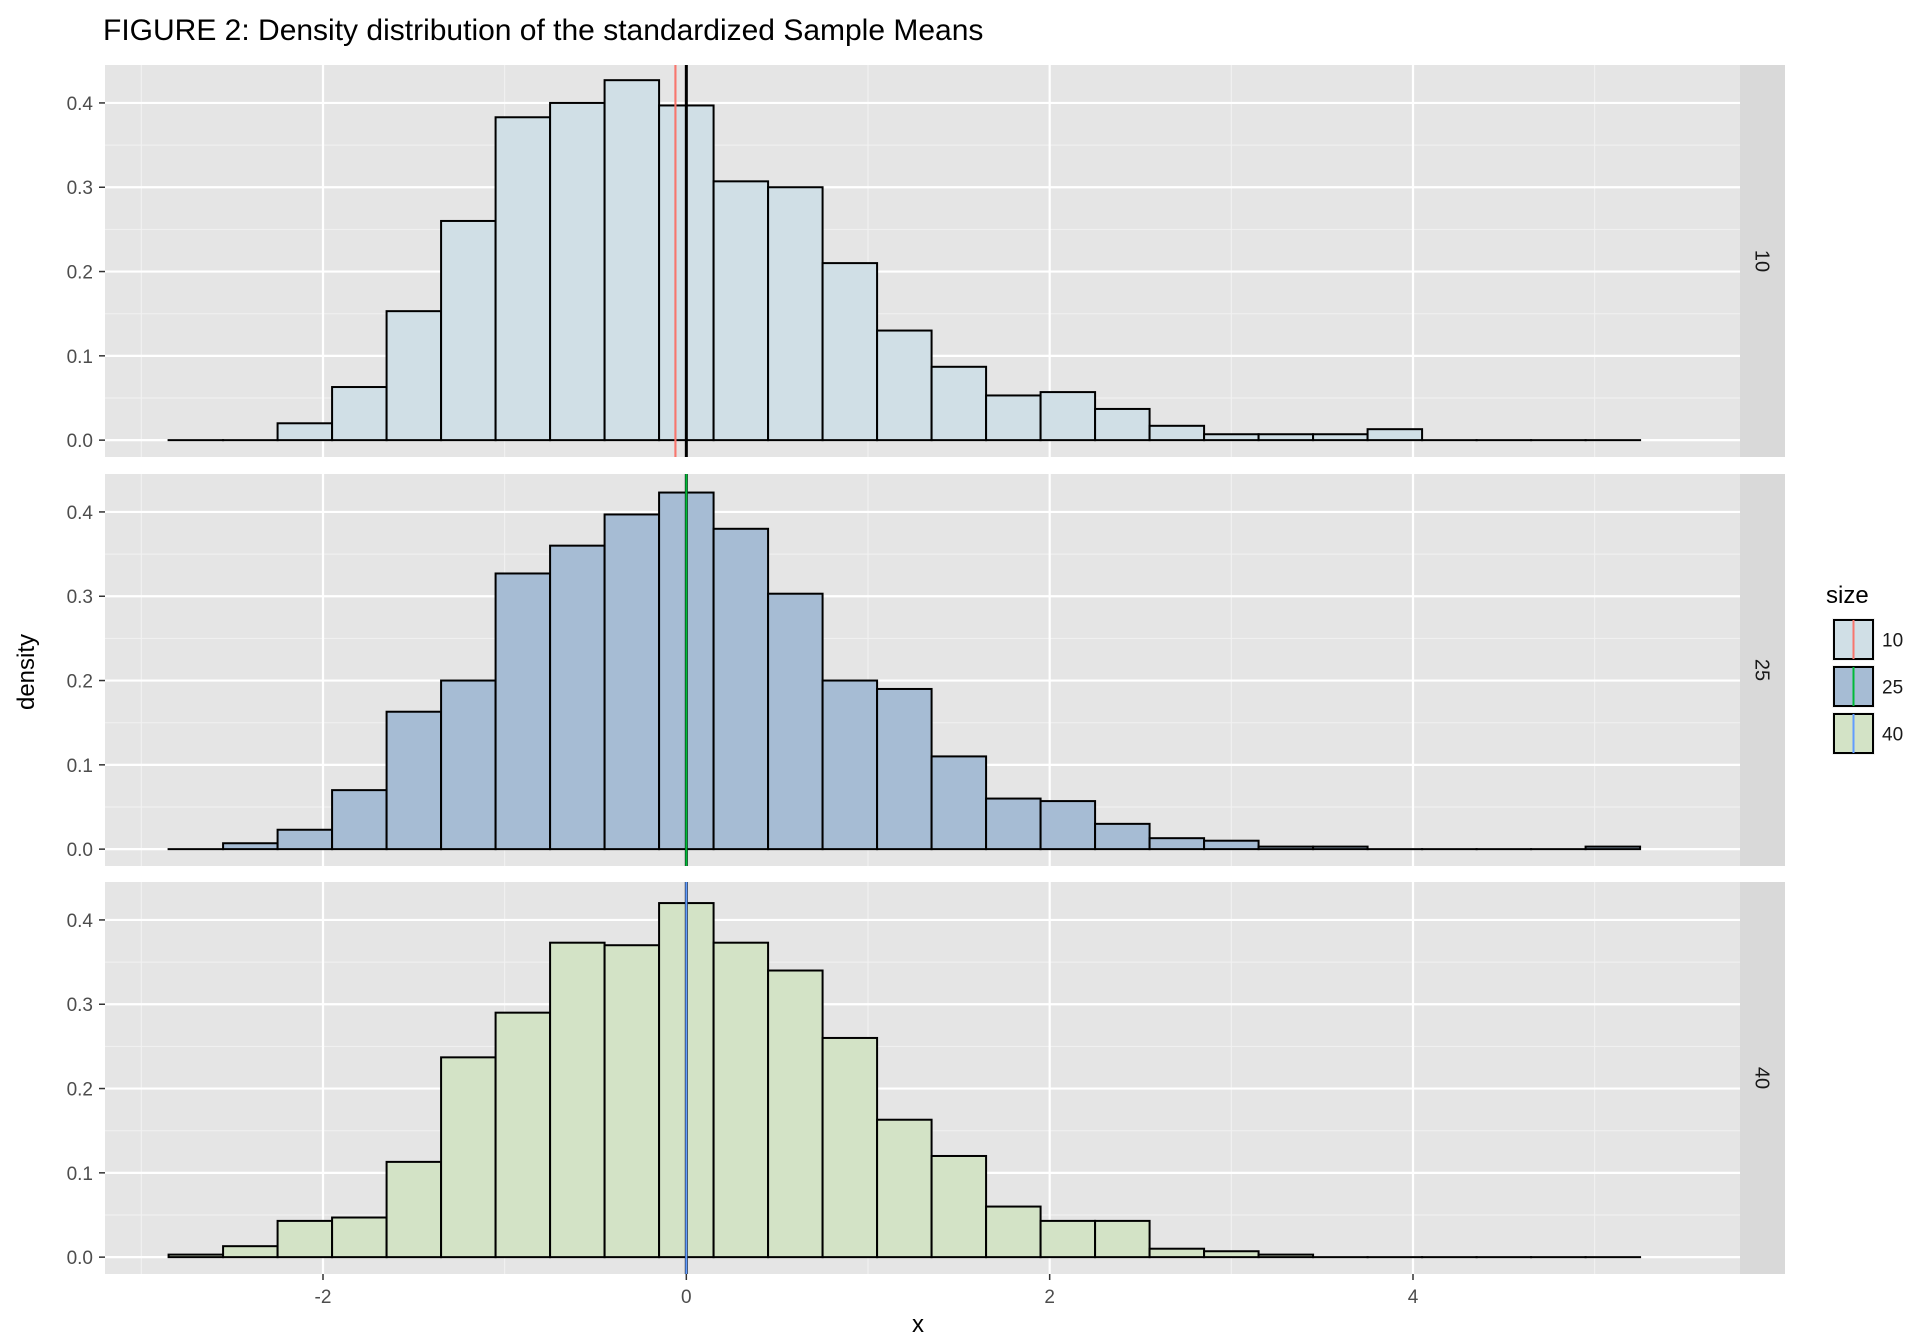 This screenshot has width=1920, height=1344. What do you see at coordinates (686, 1297) in the screenshot?
I see `x-tick-label: 0` at bounding box center [686, 1297].